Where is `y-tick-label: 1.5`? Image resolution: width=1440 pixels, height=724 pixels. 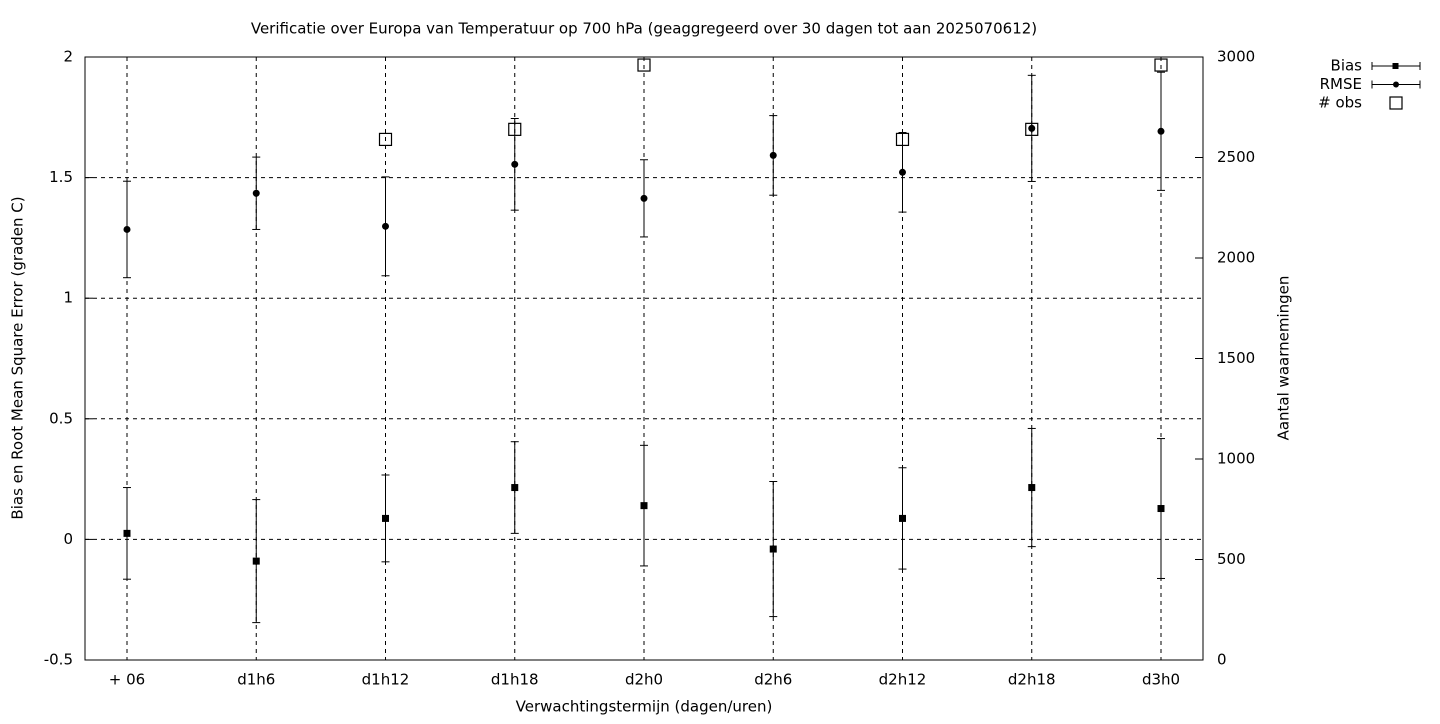 y-tick-label: 1.5 is located at coordinates (61, 177).